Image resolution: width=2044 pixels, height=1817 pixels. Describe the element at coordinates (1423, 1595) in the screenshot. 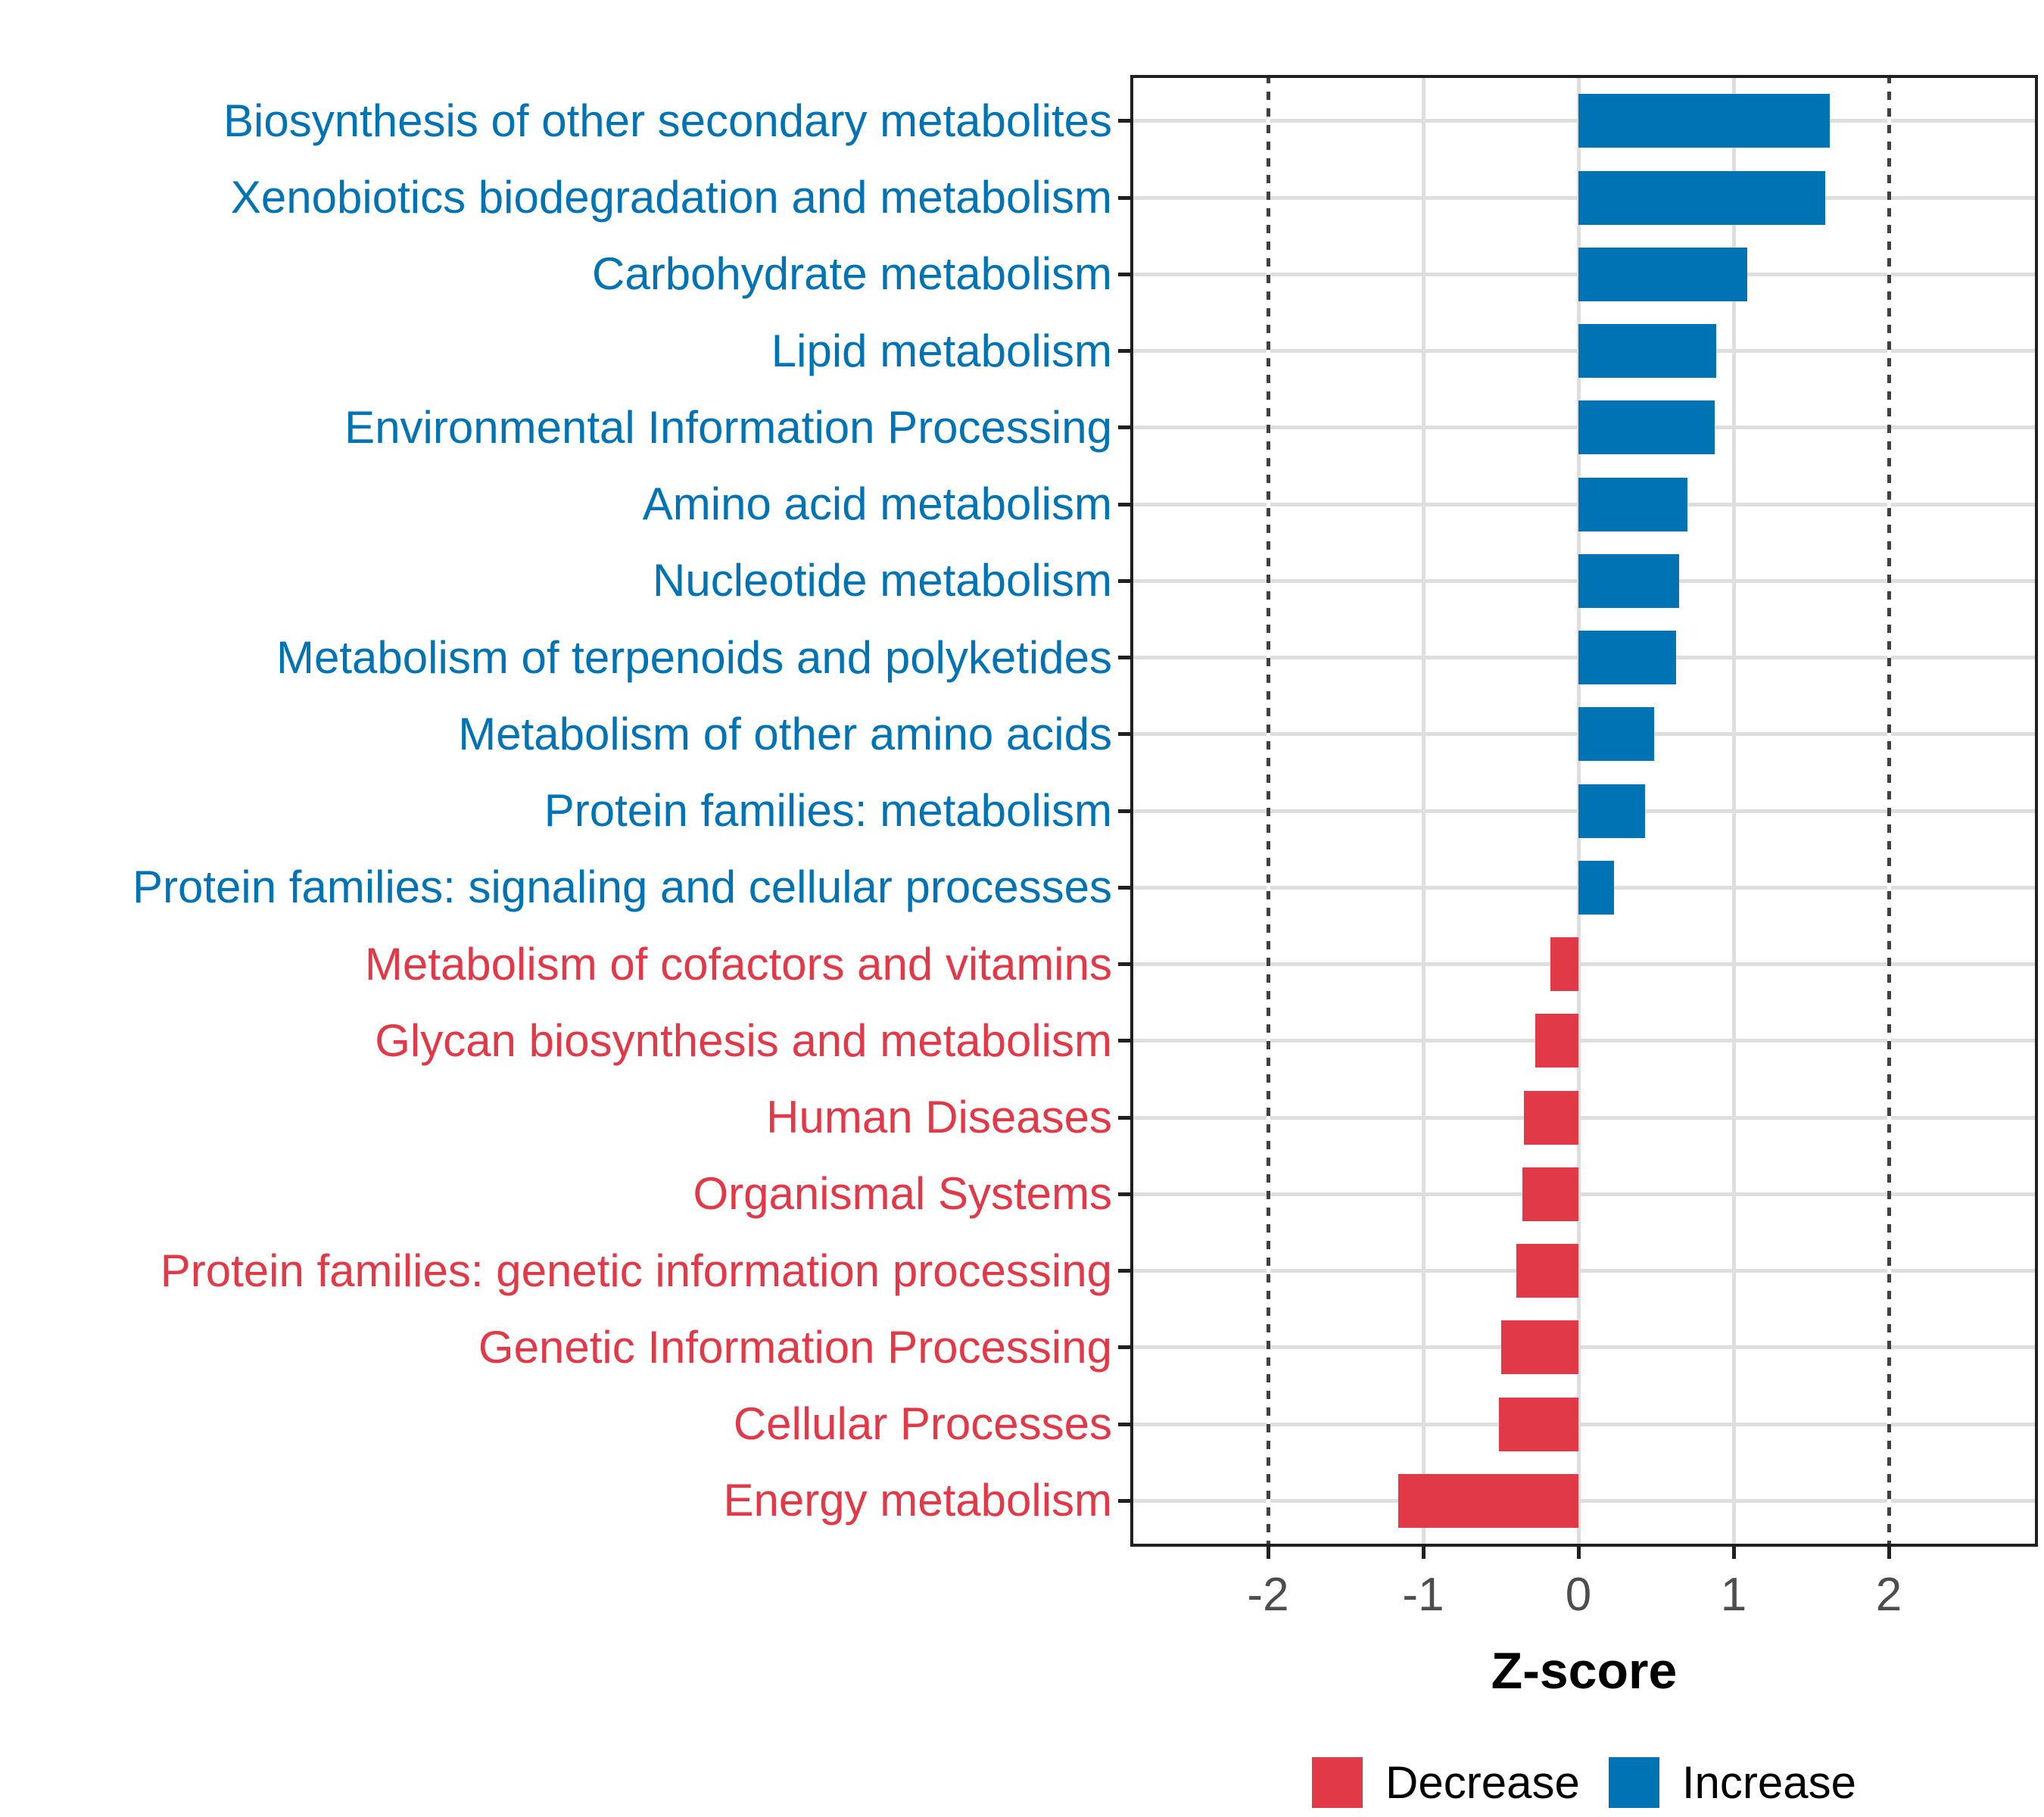

I see `x-tick-label: -1` at that location.